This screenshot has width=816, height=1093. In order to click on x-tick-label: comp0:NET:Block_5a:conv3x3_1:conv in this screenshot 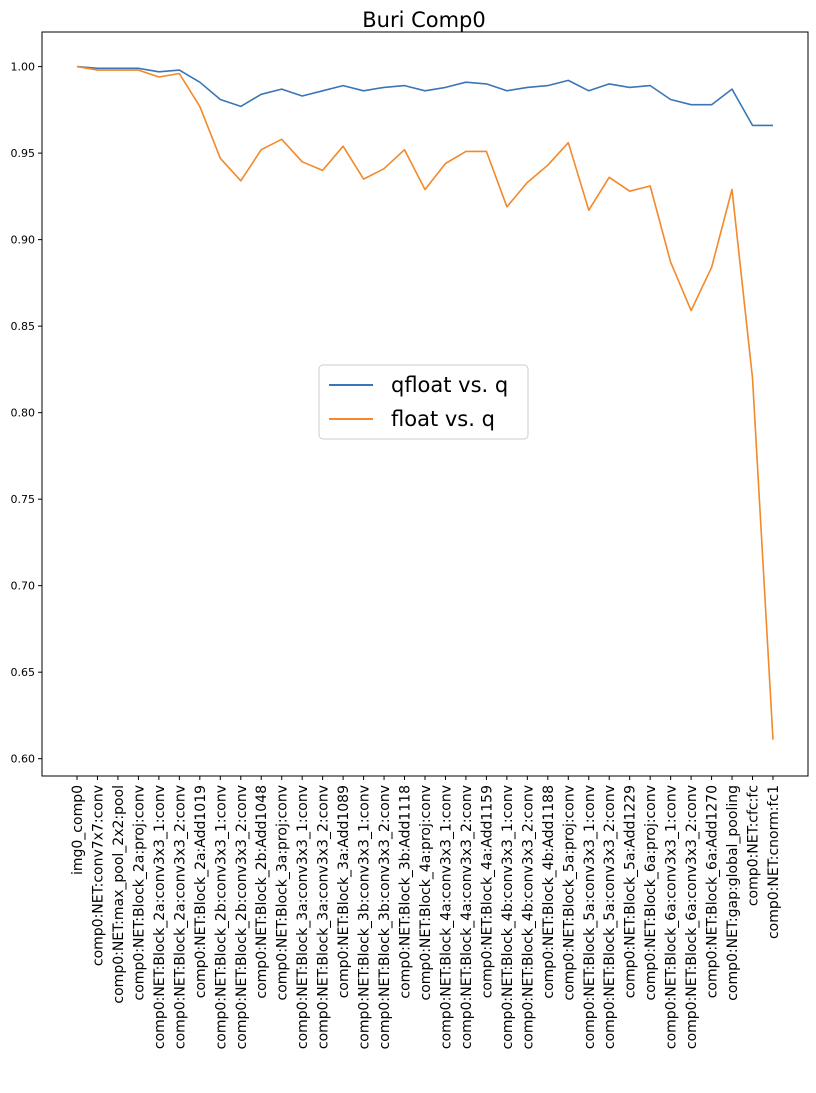, I will do `click(590, 917)`.